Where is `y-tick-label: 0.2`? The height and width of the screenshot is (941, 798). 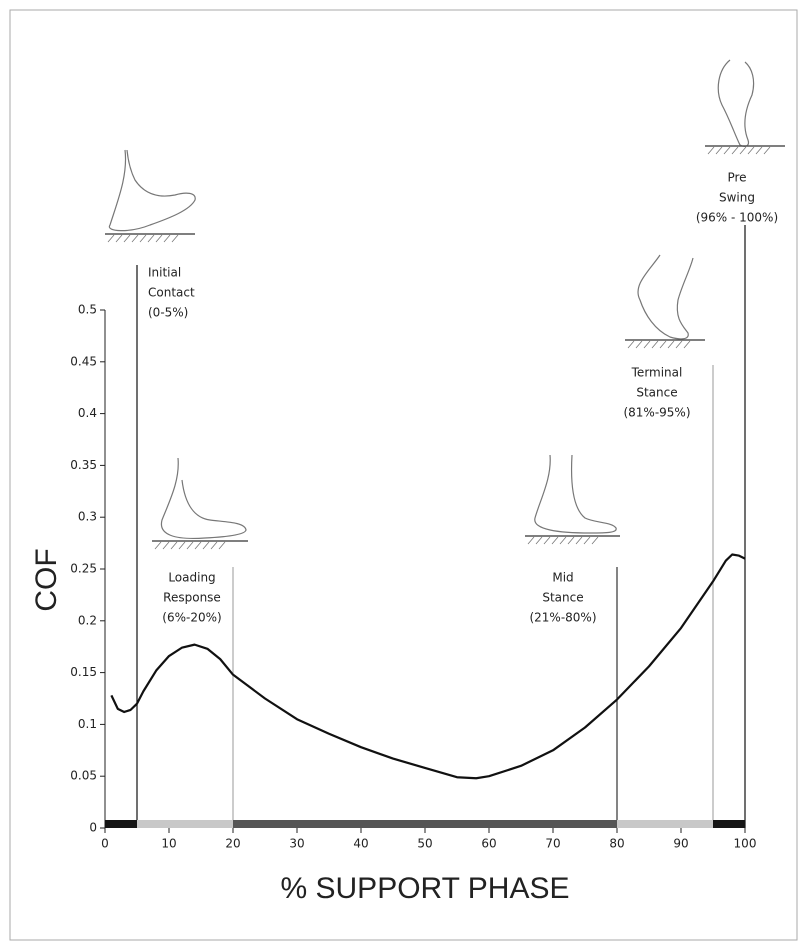 y-tick-label: 0.2 is located at coordinates (87, 620).